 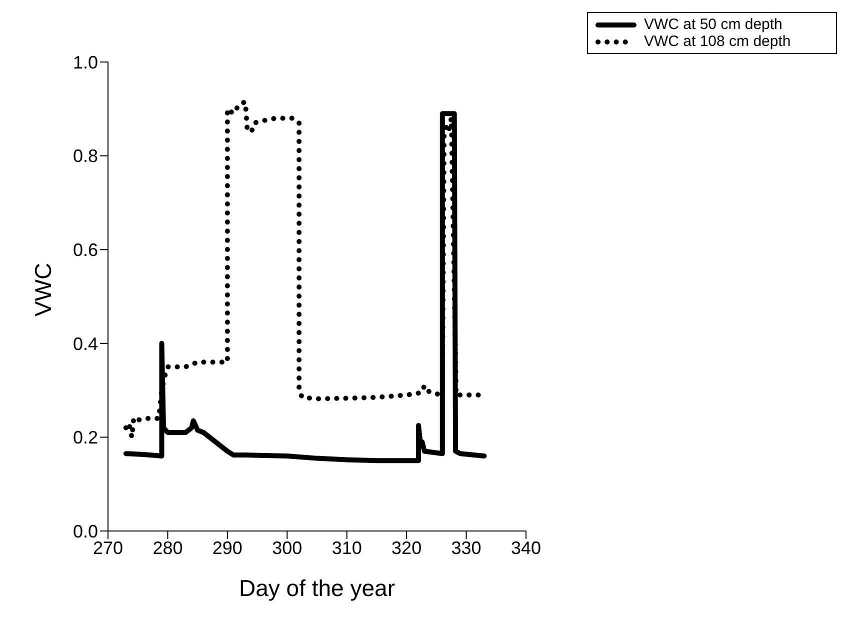 I want to click on legend-label: VWC at 108 cm depth, so click(x=717, y=41).